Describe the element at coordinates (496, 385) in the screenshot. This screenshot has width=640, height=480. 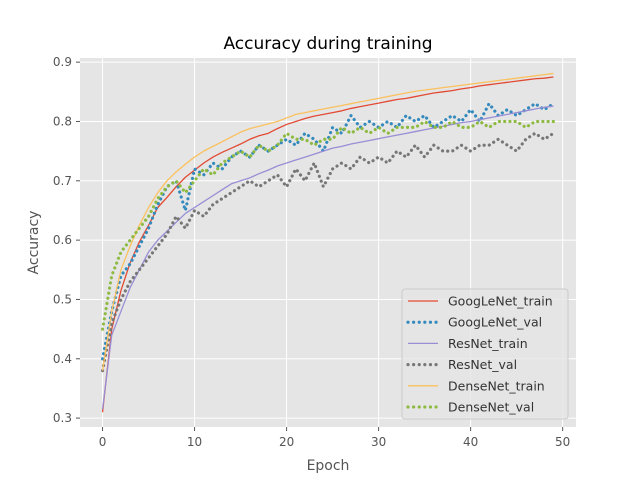
I see `legend-label-densenet-train: DenseNet_train` at that location.